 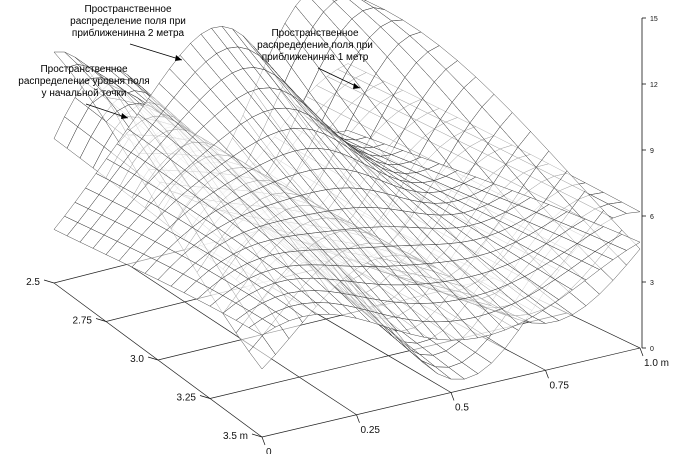 I want to click on annotation-line: приближенинна 1 метр, so click(x=315, y=57).